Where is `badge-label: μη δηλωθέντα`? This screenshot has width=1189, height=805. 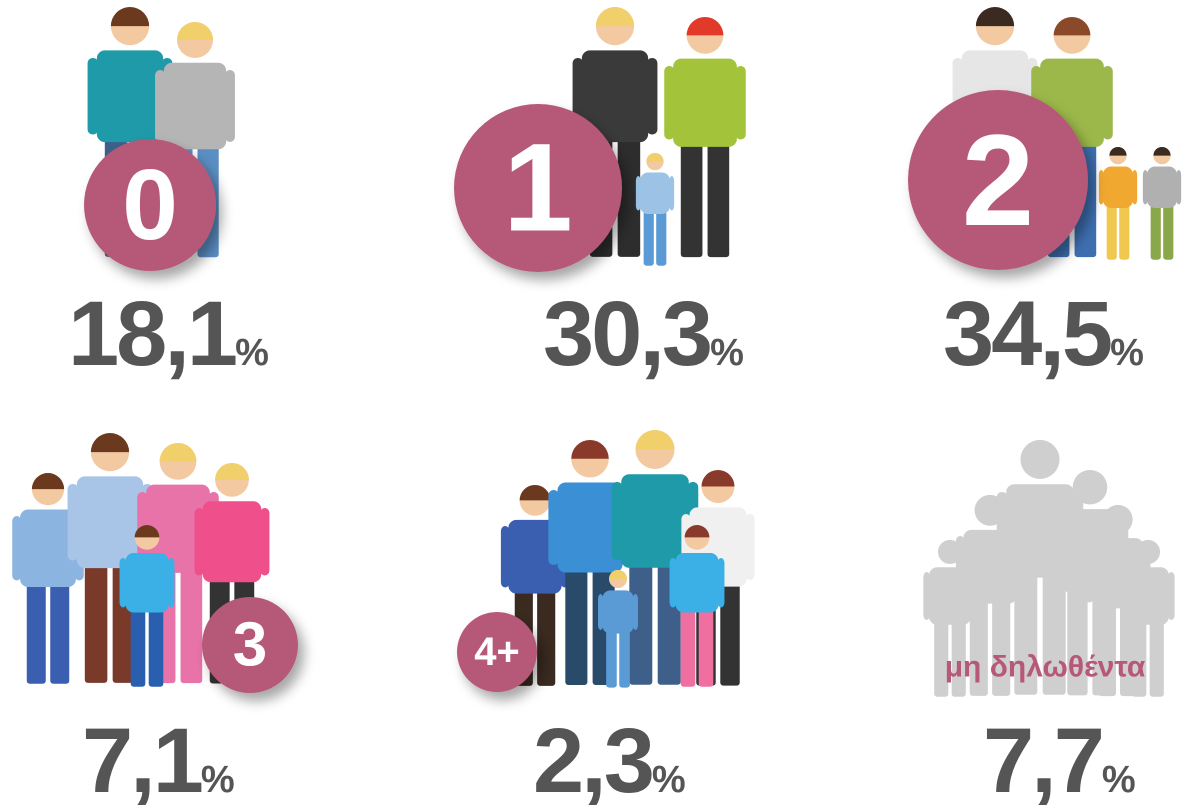
badge-label: μη δηλωθέντα is located at coordinates (1045, 667).